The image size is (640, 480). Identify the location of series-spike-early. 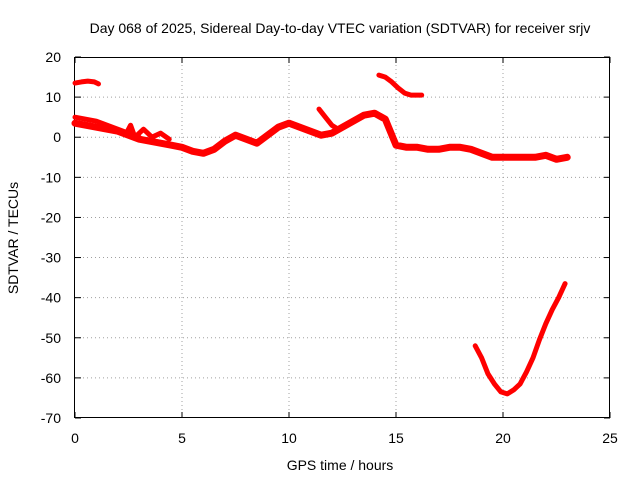
(147, 132).